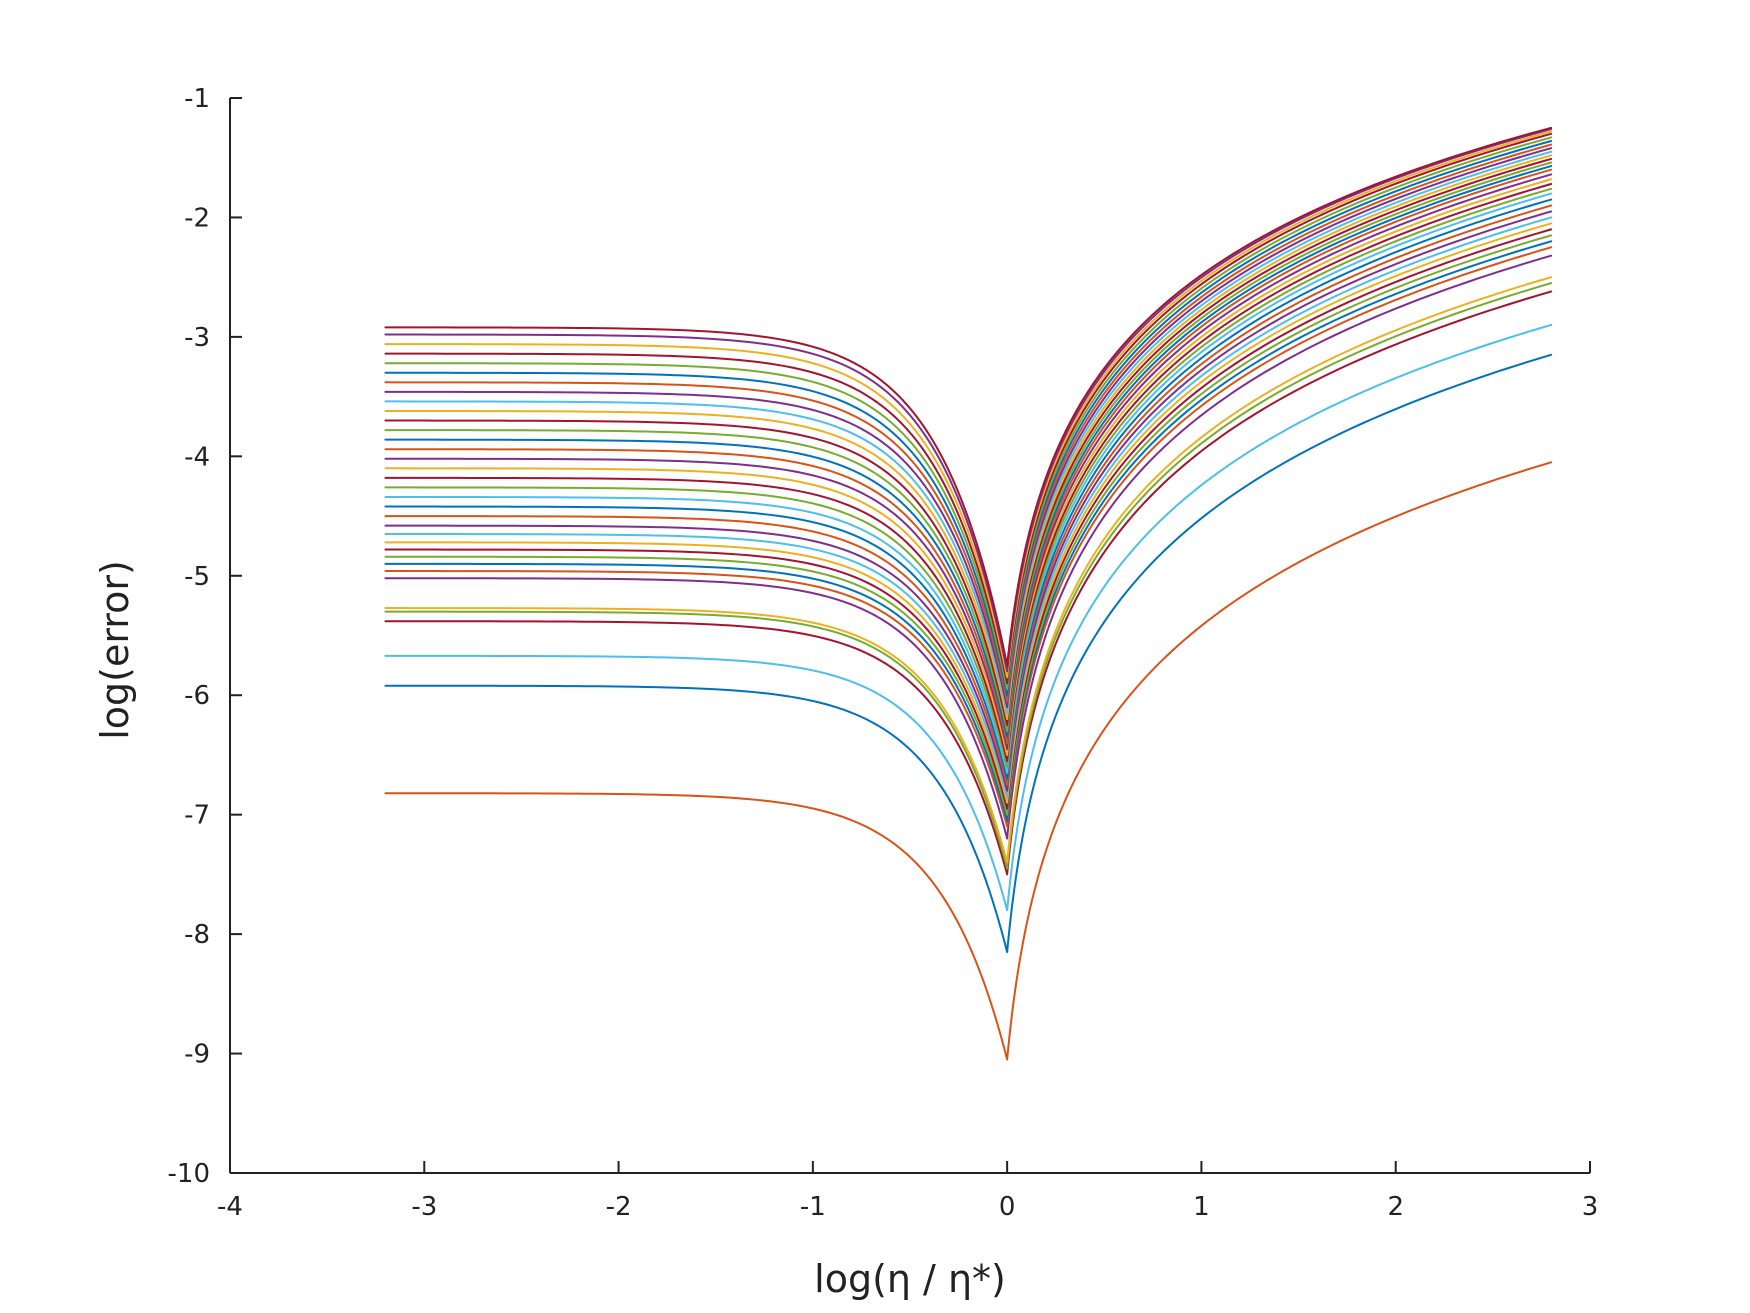 This screenshot has height=1313, width=1750. Describe the element at coordinates (197, 457) in the screenshot. I see `y-tick-label: -4` at that location.